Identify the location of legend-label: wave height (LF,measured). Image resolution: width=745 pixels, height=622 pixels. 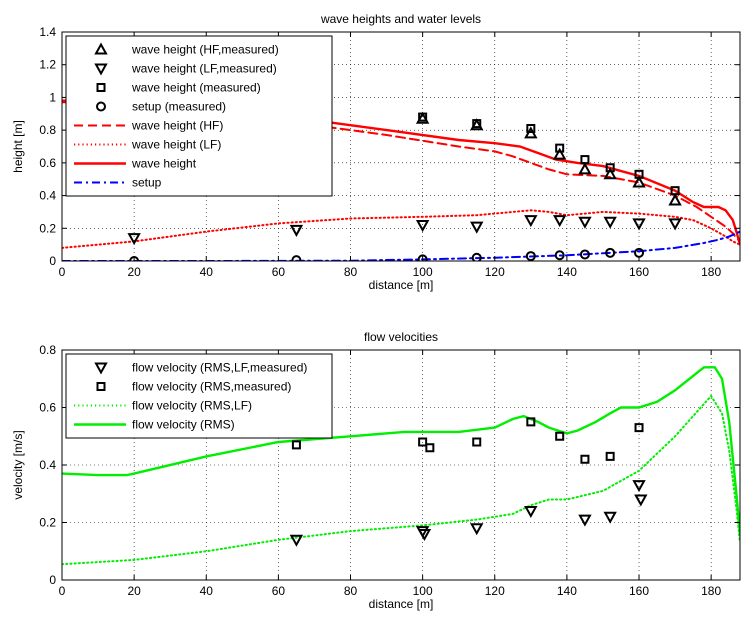
(204, 69).